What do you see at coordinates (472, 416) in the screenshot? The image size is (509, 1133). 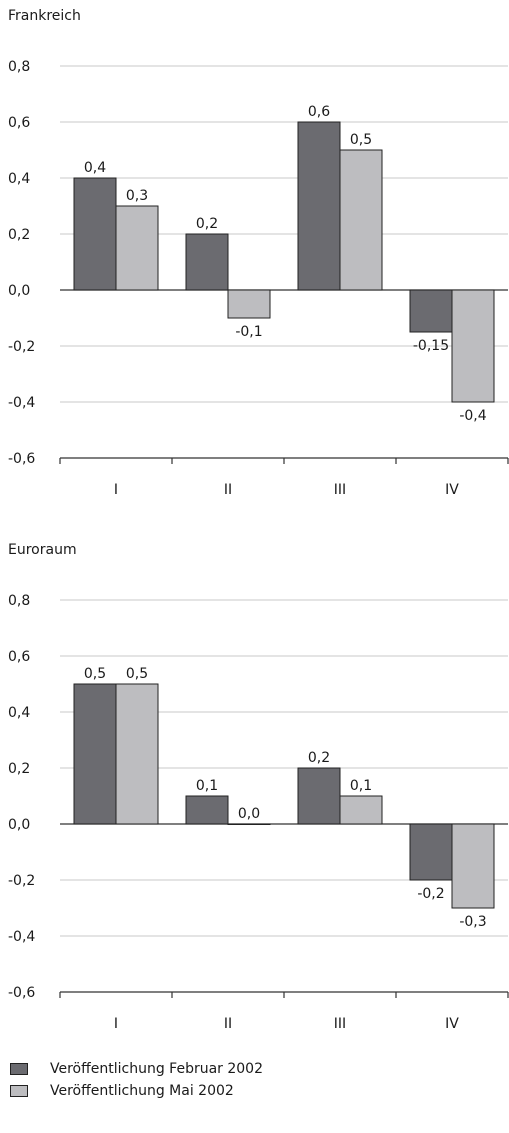 I see `data-label: -0,4` at bounding box center [472, 416].